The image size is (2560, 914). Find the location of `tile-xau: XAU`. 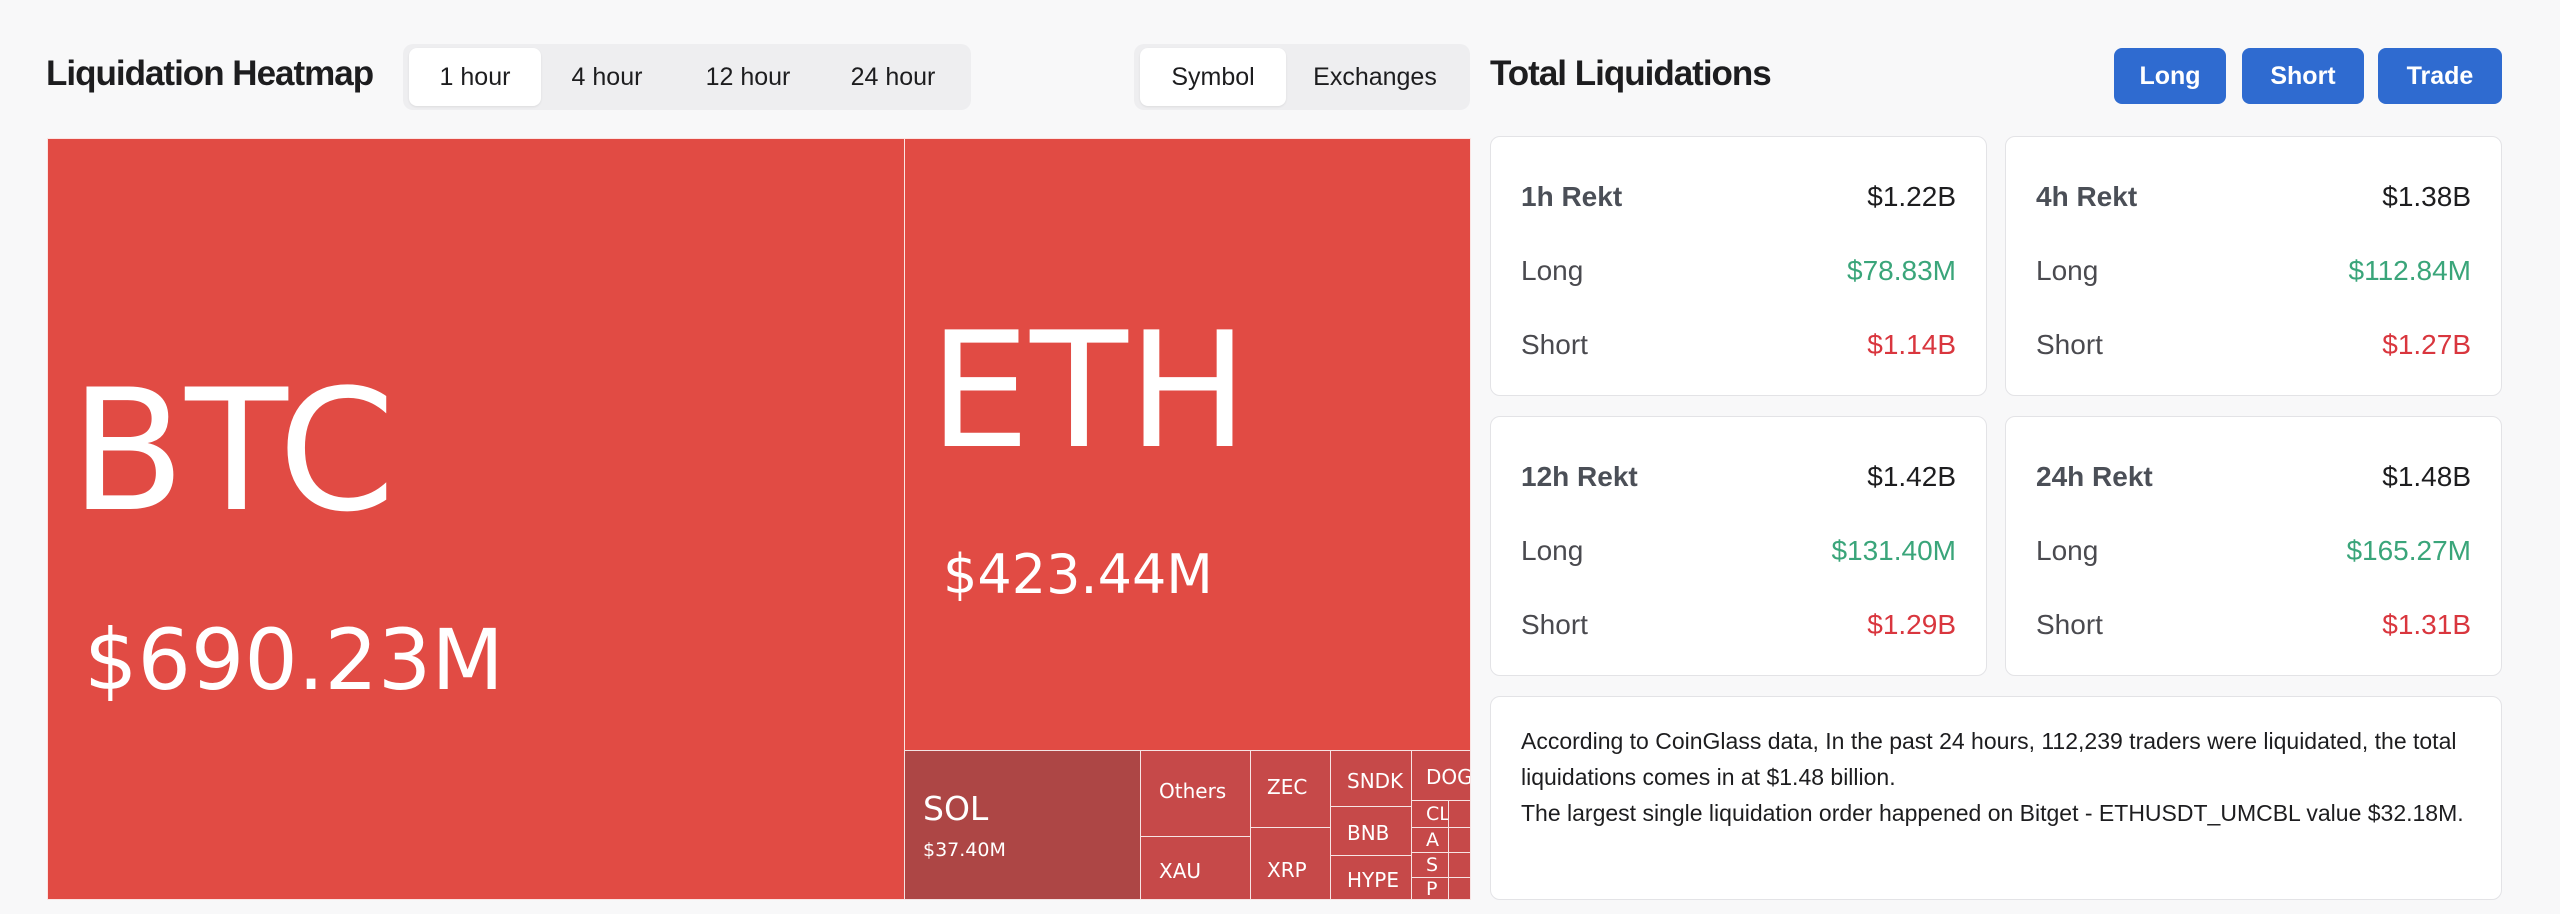

tile-xau: XAU is located at coordinates (1195, 868).